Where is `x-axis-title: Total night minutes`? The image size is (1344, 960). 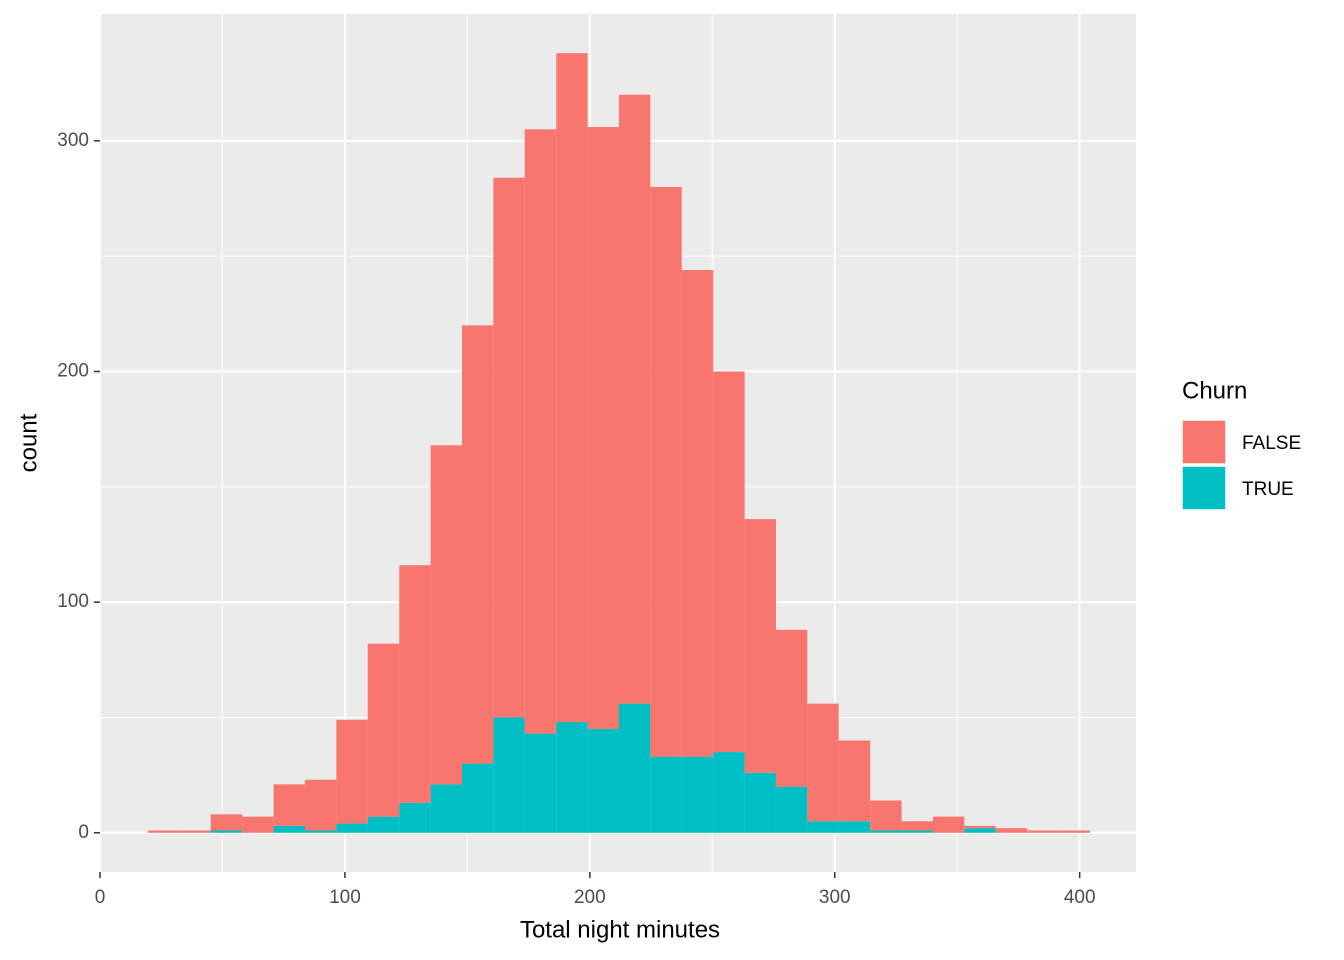
x-axis-title: Total night minutes is located at coordinates (620, 929).